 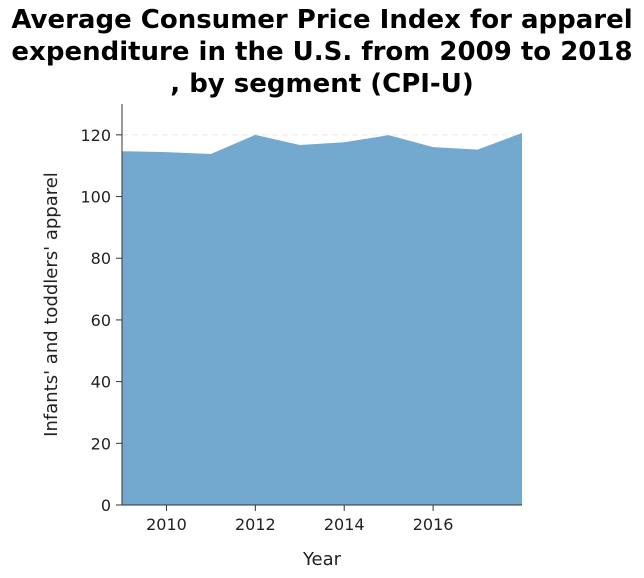 I want to click on x-axis-ticks: 2010 2012 2014 2016, so click(x=299, y=519).